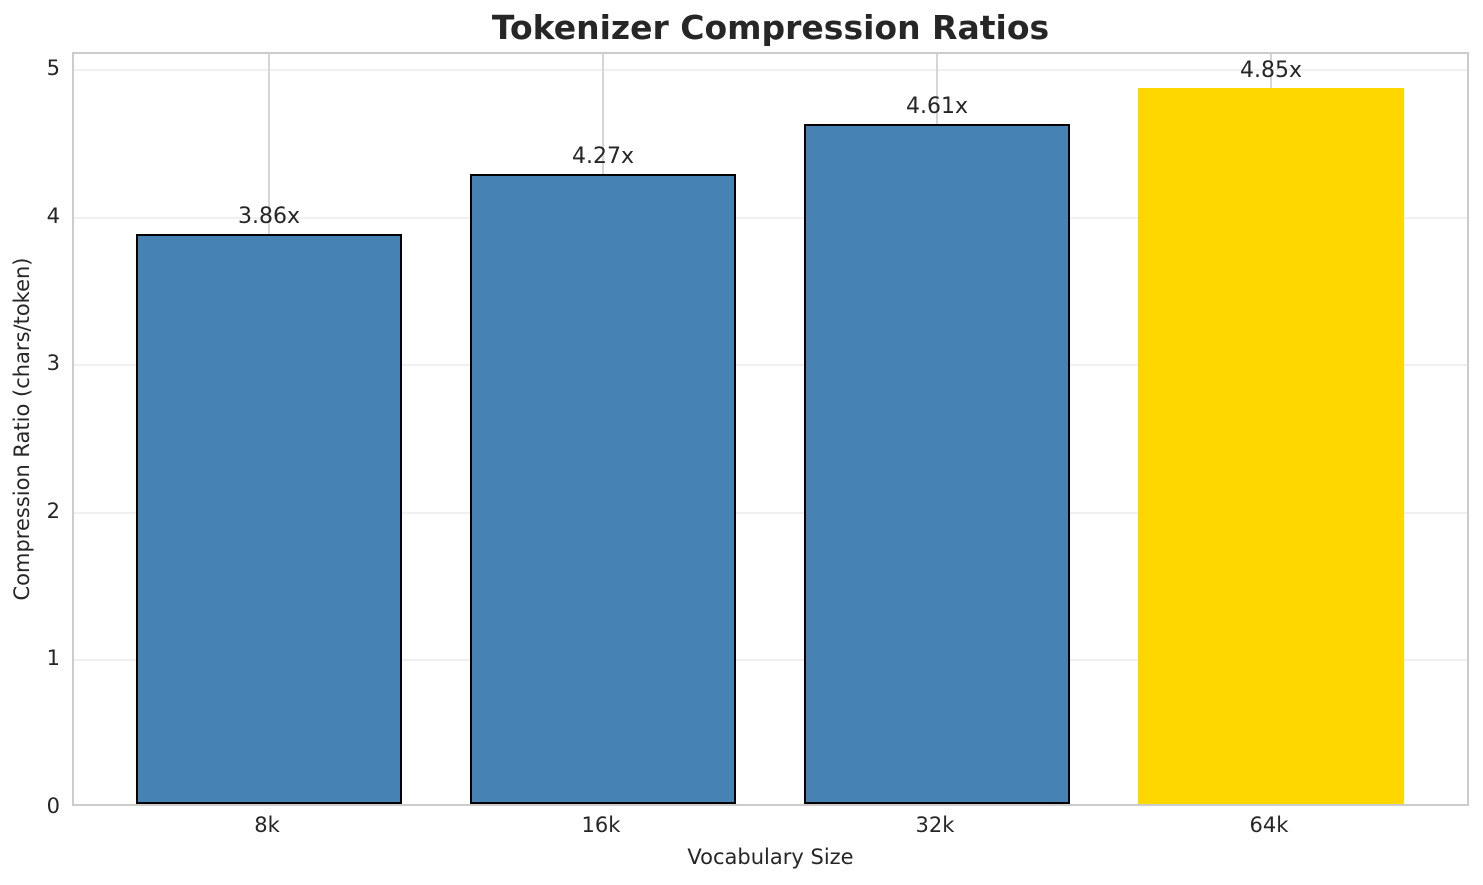 Image resolution: width=1483 pixels, height=885 pixels. What do you see at coordinates (601, 825) in the screenshot?
I see `x-tick-label-16k: 16k` at bounding box center [601, 825].